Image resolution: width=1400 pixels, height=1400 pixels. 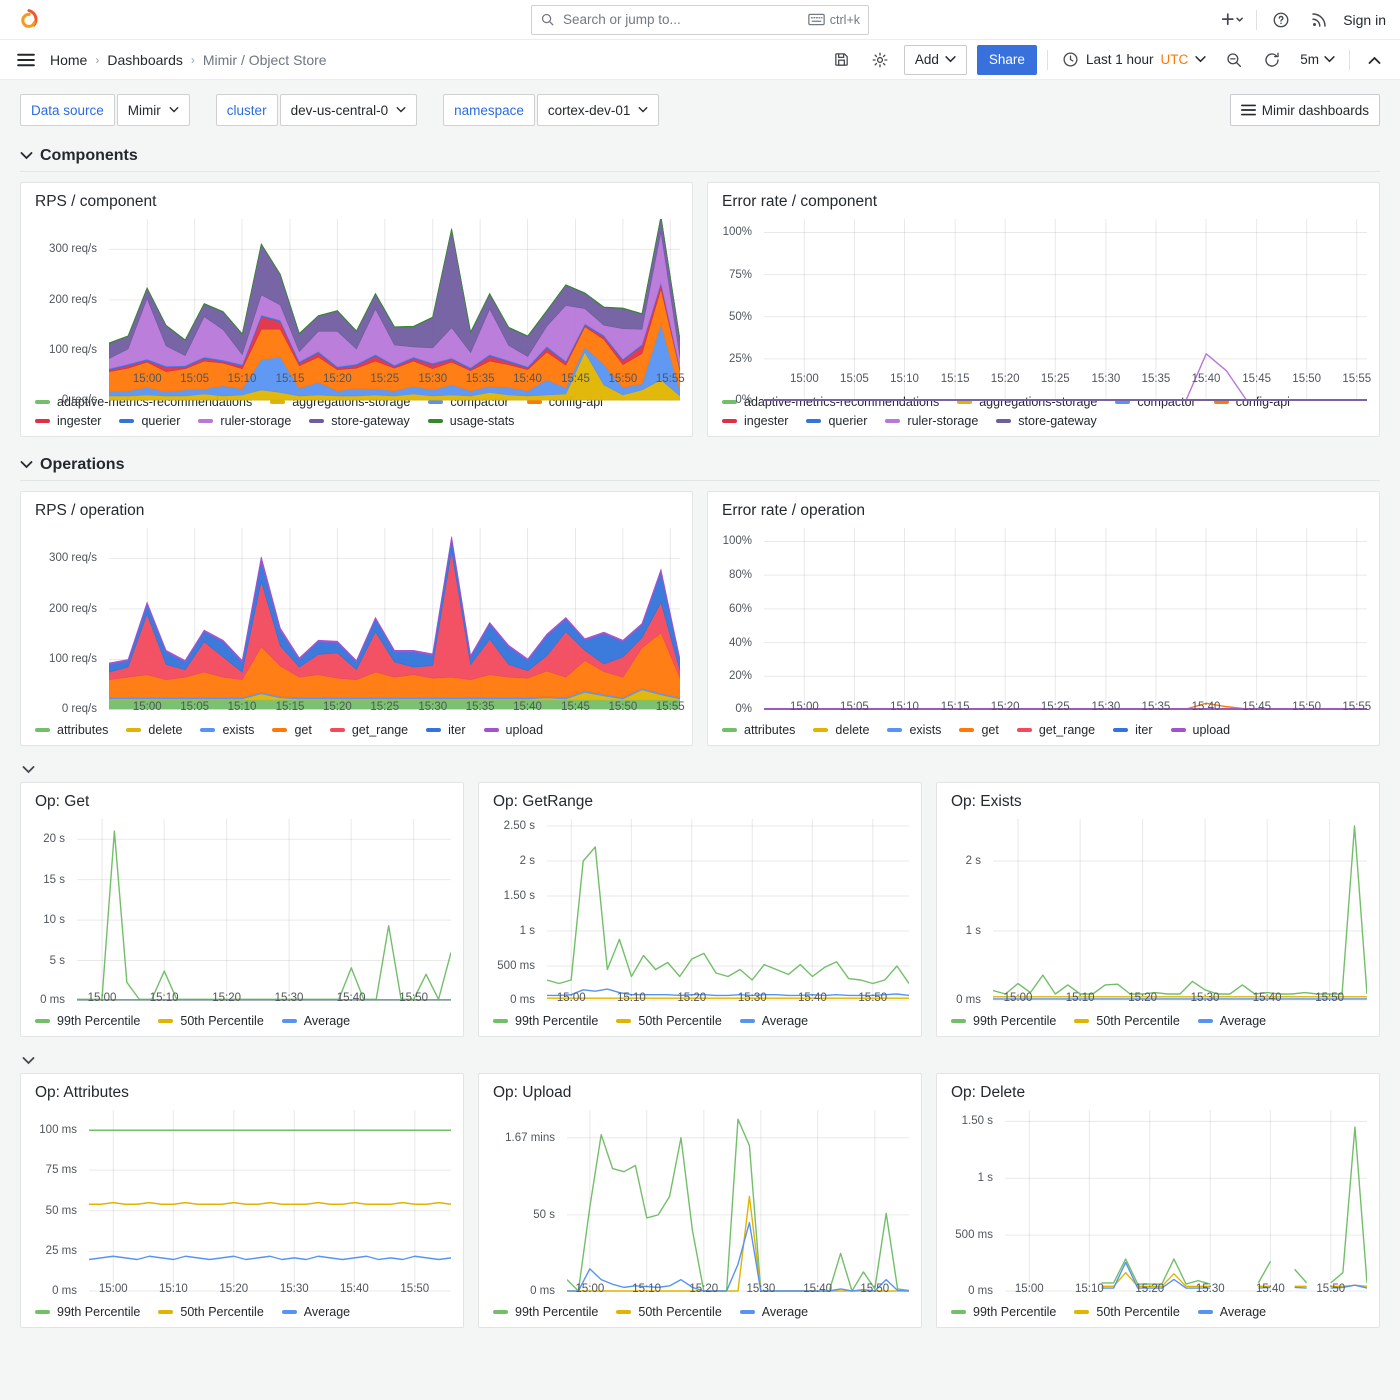 What do you see at coordinates (988, 1092) in the screenshot?
I see `panel-title: Op: Delete` at bounding box center [988, 1092].